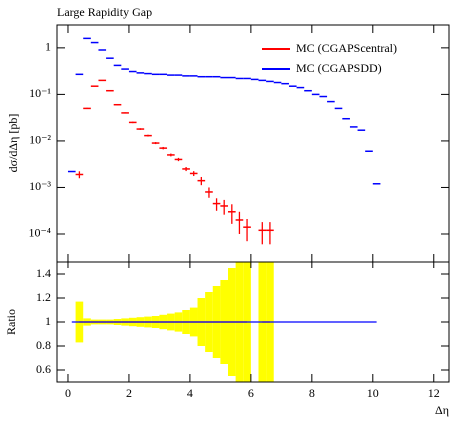  I want to click on ratio-axis-label: Ratio, so click(11, 322).